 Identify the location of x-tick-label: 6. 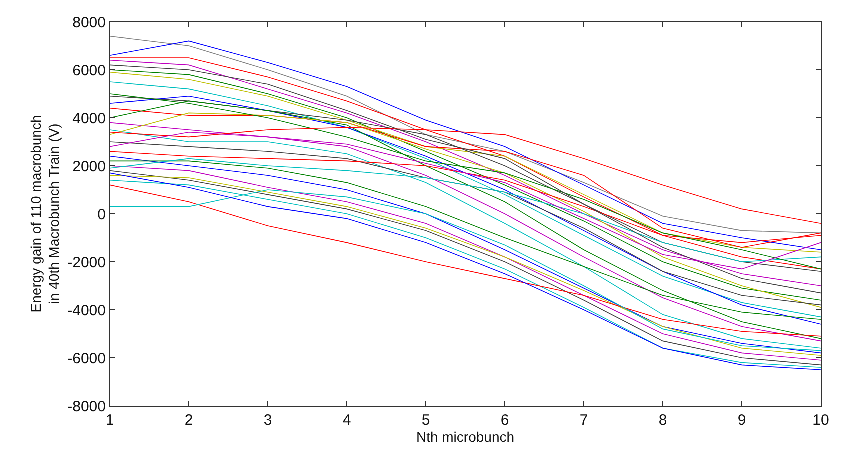
(505, 420).